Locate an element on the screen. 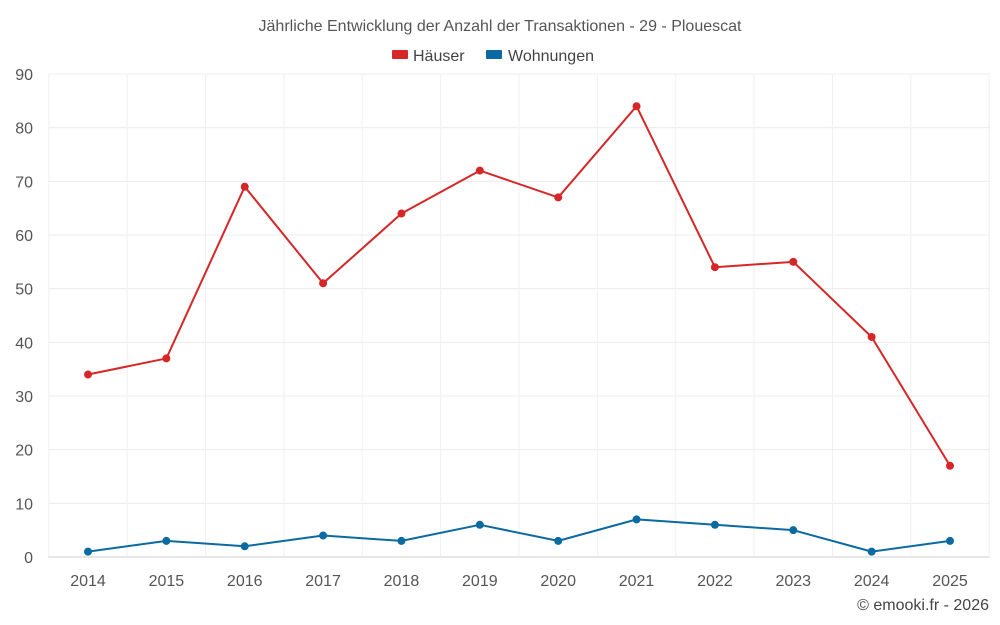 This screenshot has height=625, width=1000. y-tick-label: 10 is located at coordinates (24, 504).